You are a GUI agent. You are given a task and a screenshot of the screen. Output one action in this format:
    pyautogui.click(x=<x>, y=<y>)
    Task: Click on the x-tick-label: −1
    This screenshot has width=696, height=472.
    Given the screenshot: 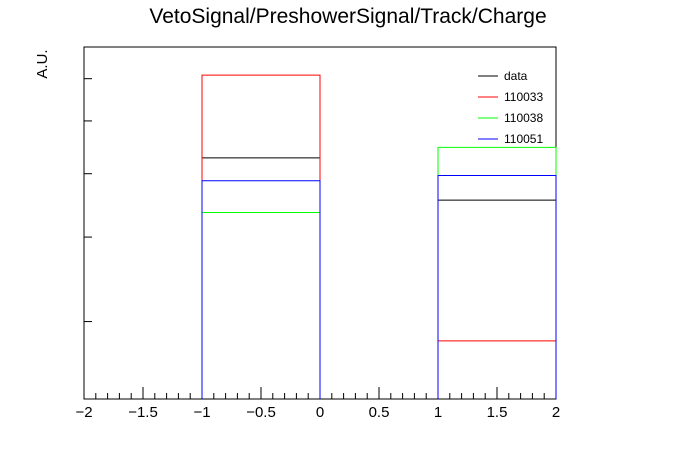 What is the action you would take?
    pyautogui.click(x=201, y=412)
    